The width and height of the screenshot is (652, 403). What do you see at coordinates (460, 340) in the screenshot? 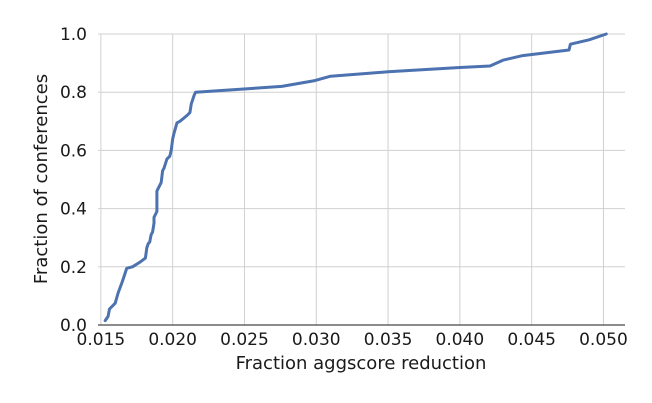
I see `x-tick-label: 0.040` at bounding box center [460, 340].